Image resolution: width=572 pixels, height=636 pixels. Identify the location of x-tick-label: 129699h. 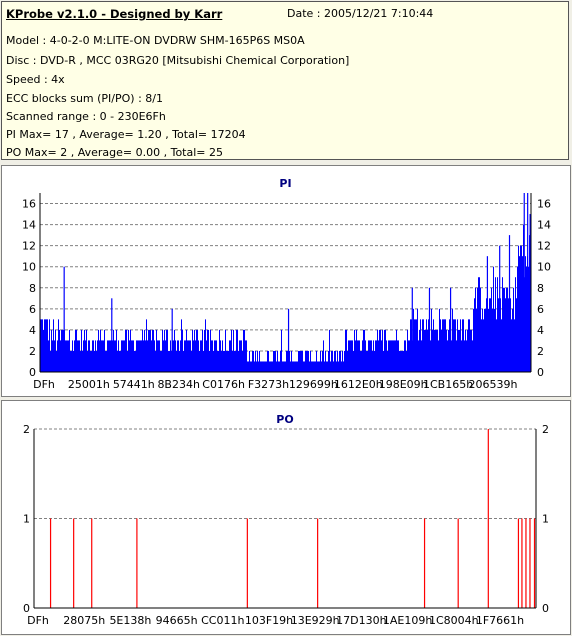
(313, 384).